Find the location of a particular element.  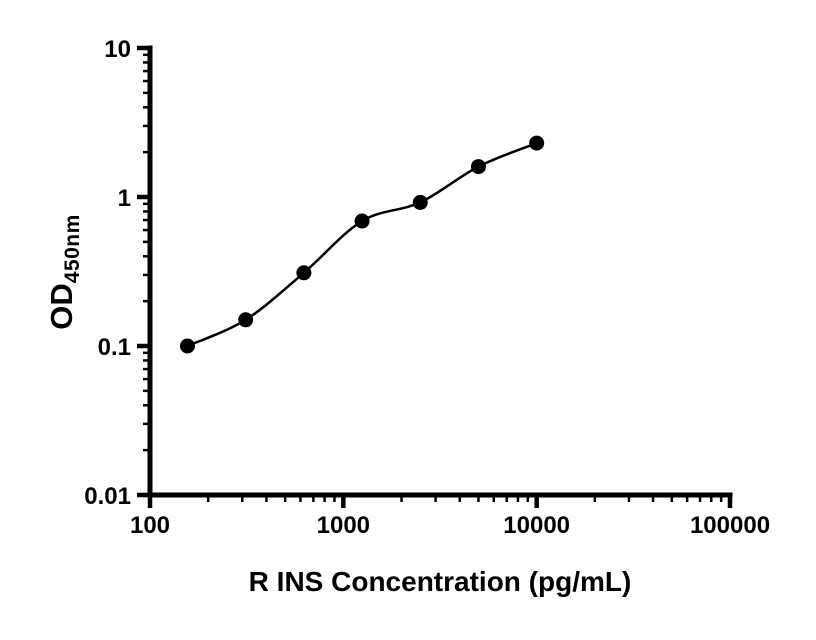

x-axis-title: R INS Concentration (pg/mL) is located at coordinates (440, 581).